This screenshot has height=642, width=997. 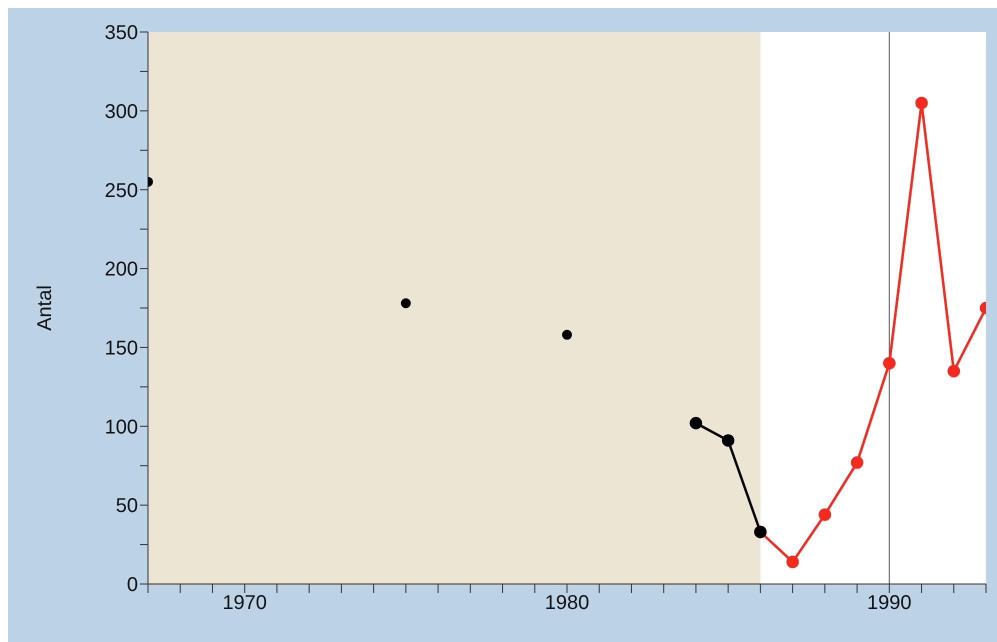 I want to click on y-tick-label: 150, so click(x=121, y=349).